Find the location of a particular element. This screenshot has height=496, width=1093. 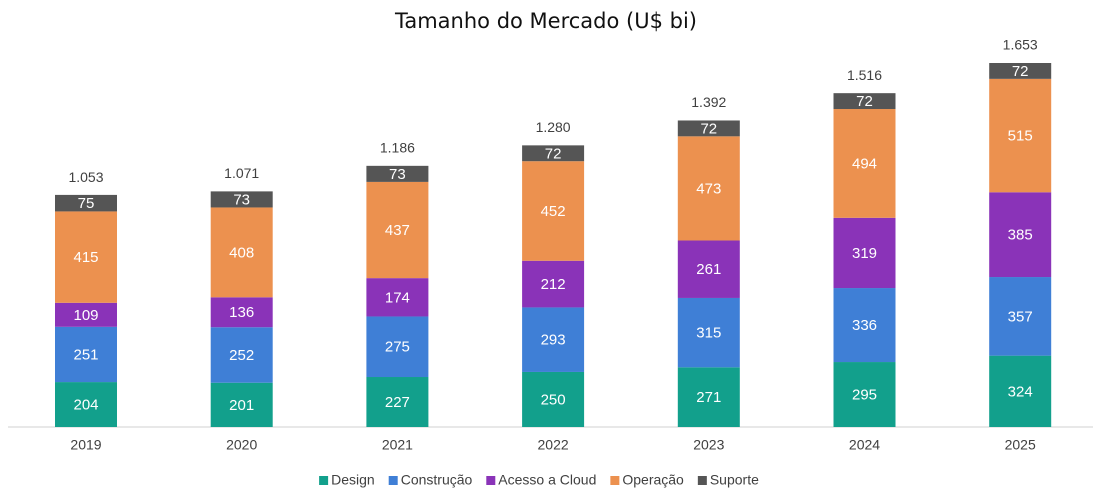

total-label: 1.653 is located at coordinates (1020, 45).